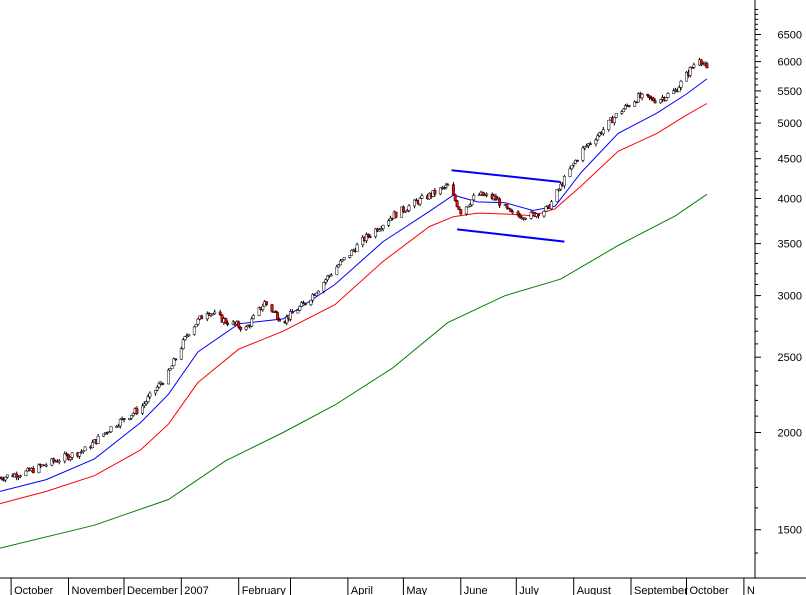  Describe the element at coordinates (362, 590) in the screenshot. I see `x-tick-label: April` at that location.